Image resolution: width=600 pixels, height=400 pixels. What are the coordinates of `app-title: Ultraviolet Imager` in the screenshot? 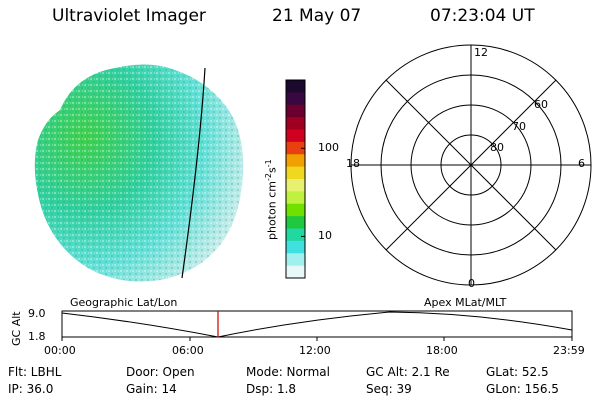 It's located at (129, 16).